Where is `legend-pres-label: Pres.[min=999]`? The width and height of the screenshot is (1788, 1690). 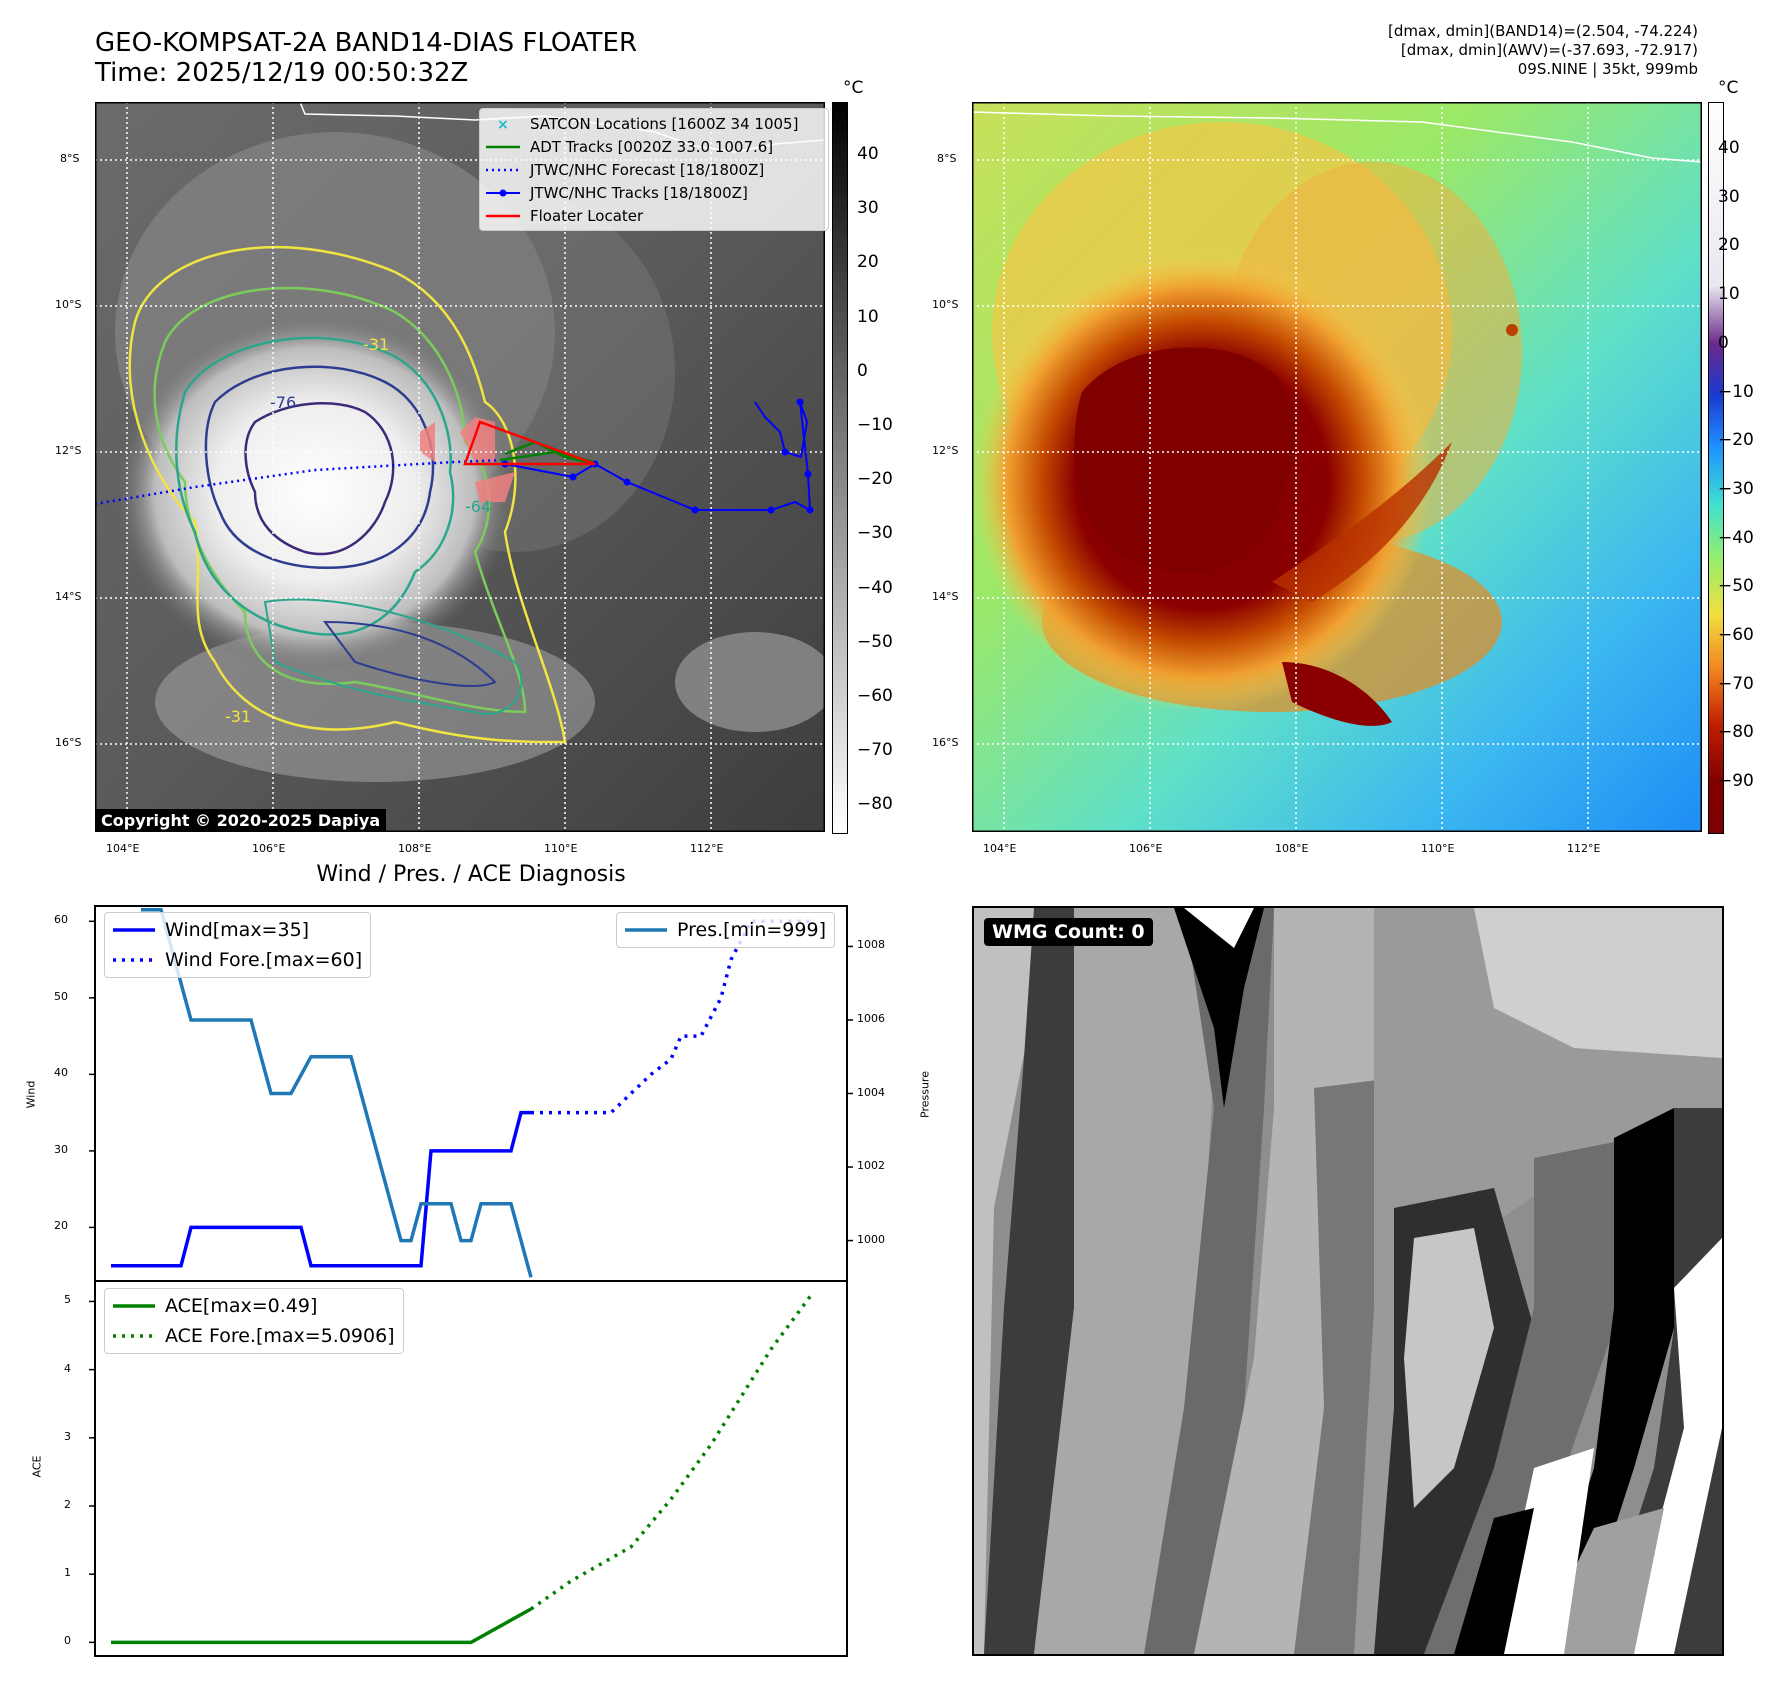 legend-pres-label: Pres.[min=999] is located at coordinates (751, 930).